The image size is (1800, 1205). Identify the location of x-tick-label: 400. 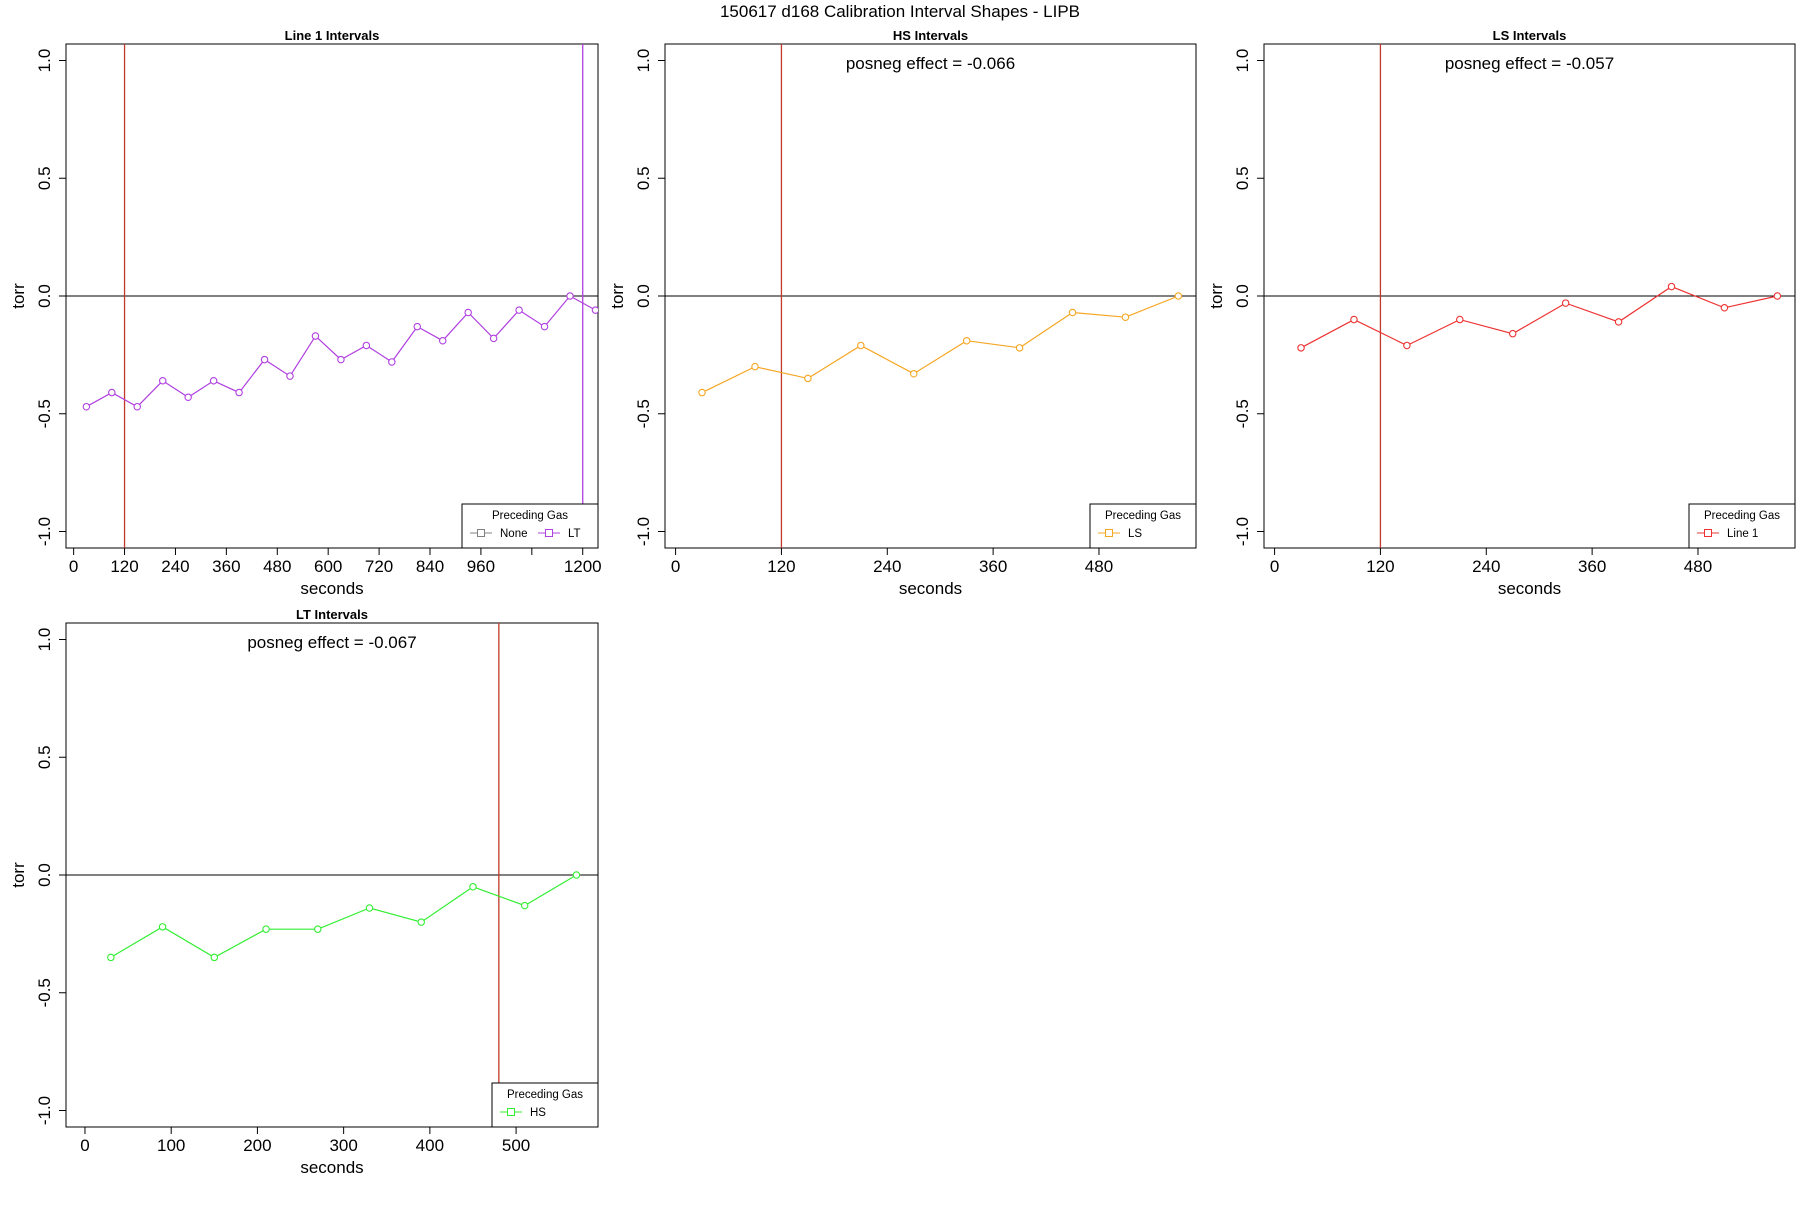
(430, 1145).